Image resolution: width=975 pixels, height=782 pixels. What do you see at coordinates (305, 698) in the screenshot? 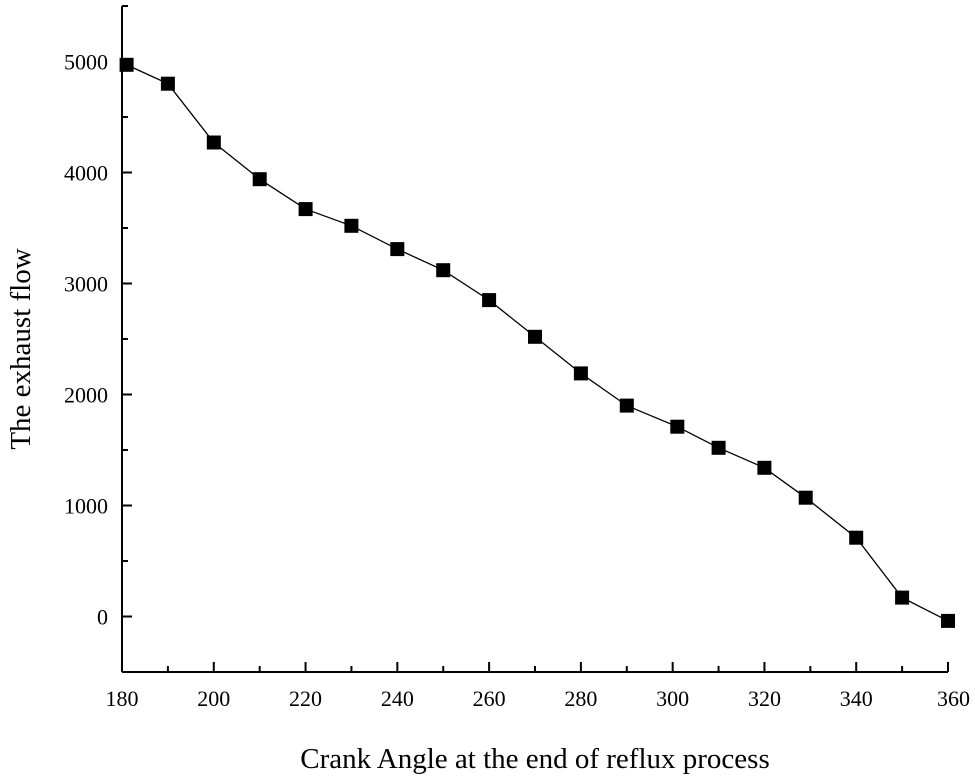
I see `x-tick-label: 220` at bounding box center [305, 698].